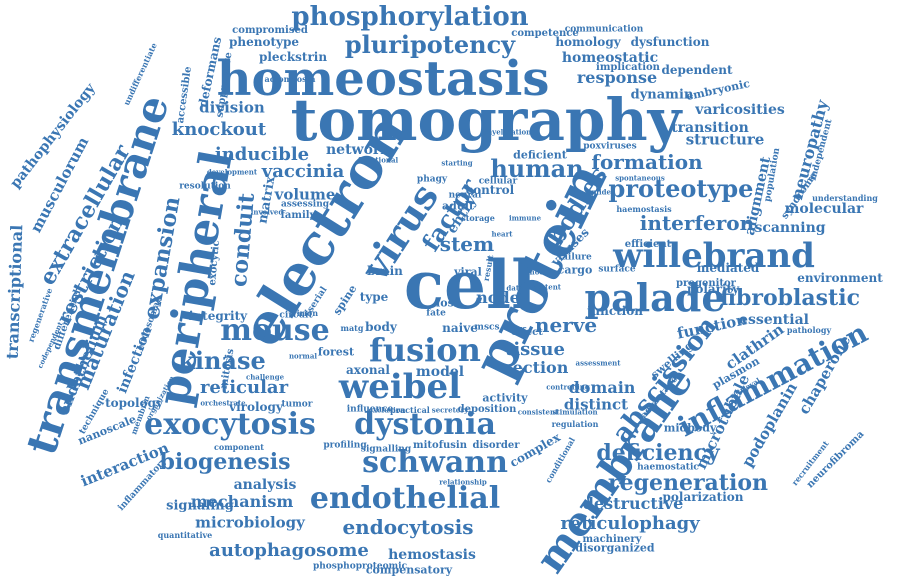 The height and width of the screenshot is (583, 900). What do you see at coordinates (545, 33) in the screenshot?
I see `word: competence` at bounding box center [545, 33].